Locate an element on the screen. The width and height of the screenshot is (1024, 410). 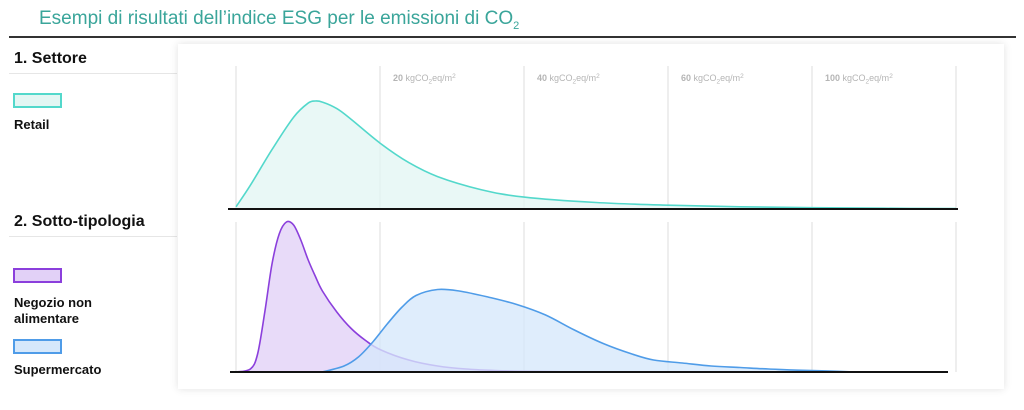
series-area-supermercato is located at coordinates (589, 330).